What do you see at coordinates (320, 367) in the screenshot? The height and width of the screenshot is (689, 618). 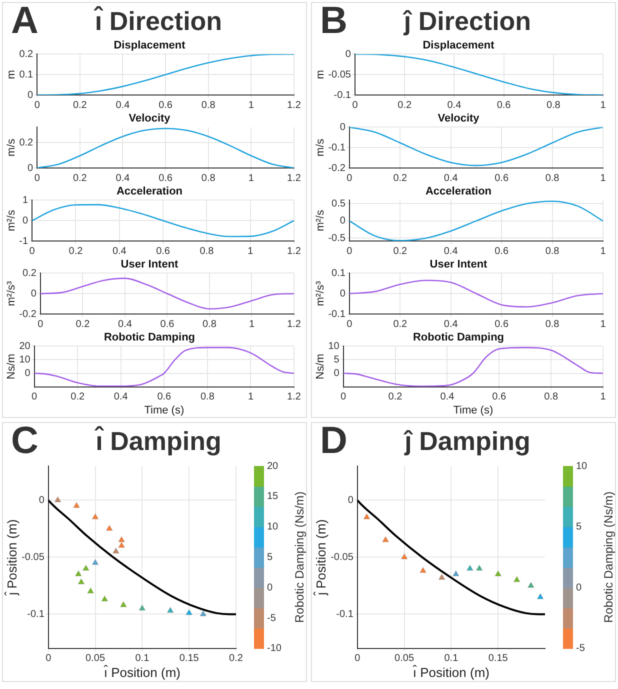 I see `y-axis-title: Ns/m` at bounding box center [320, 367].